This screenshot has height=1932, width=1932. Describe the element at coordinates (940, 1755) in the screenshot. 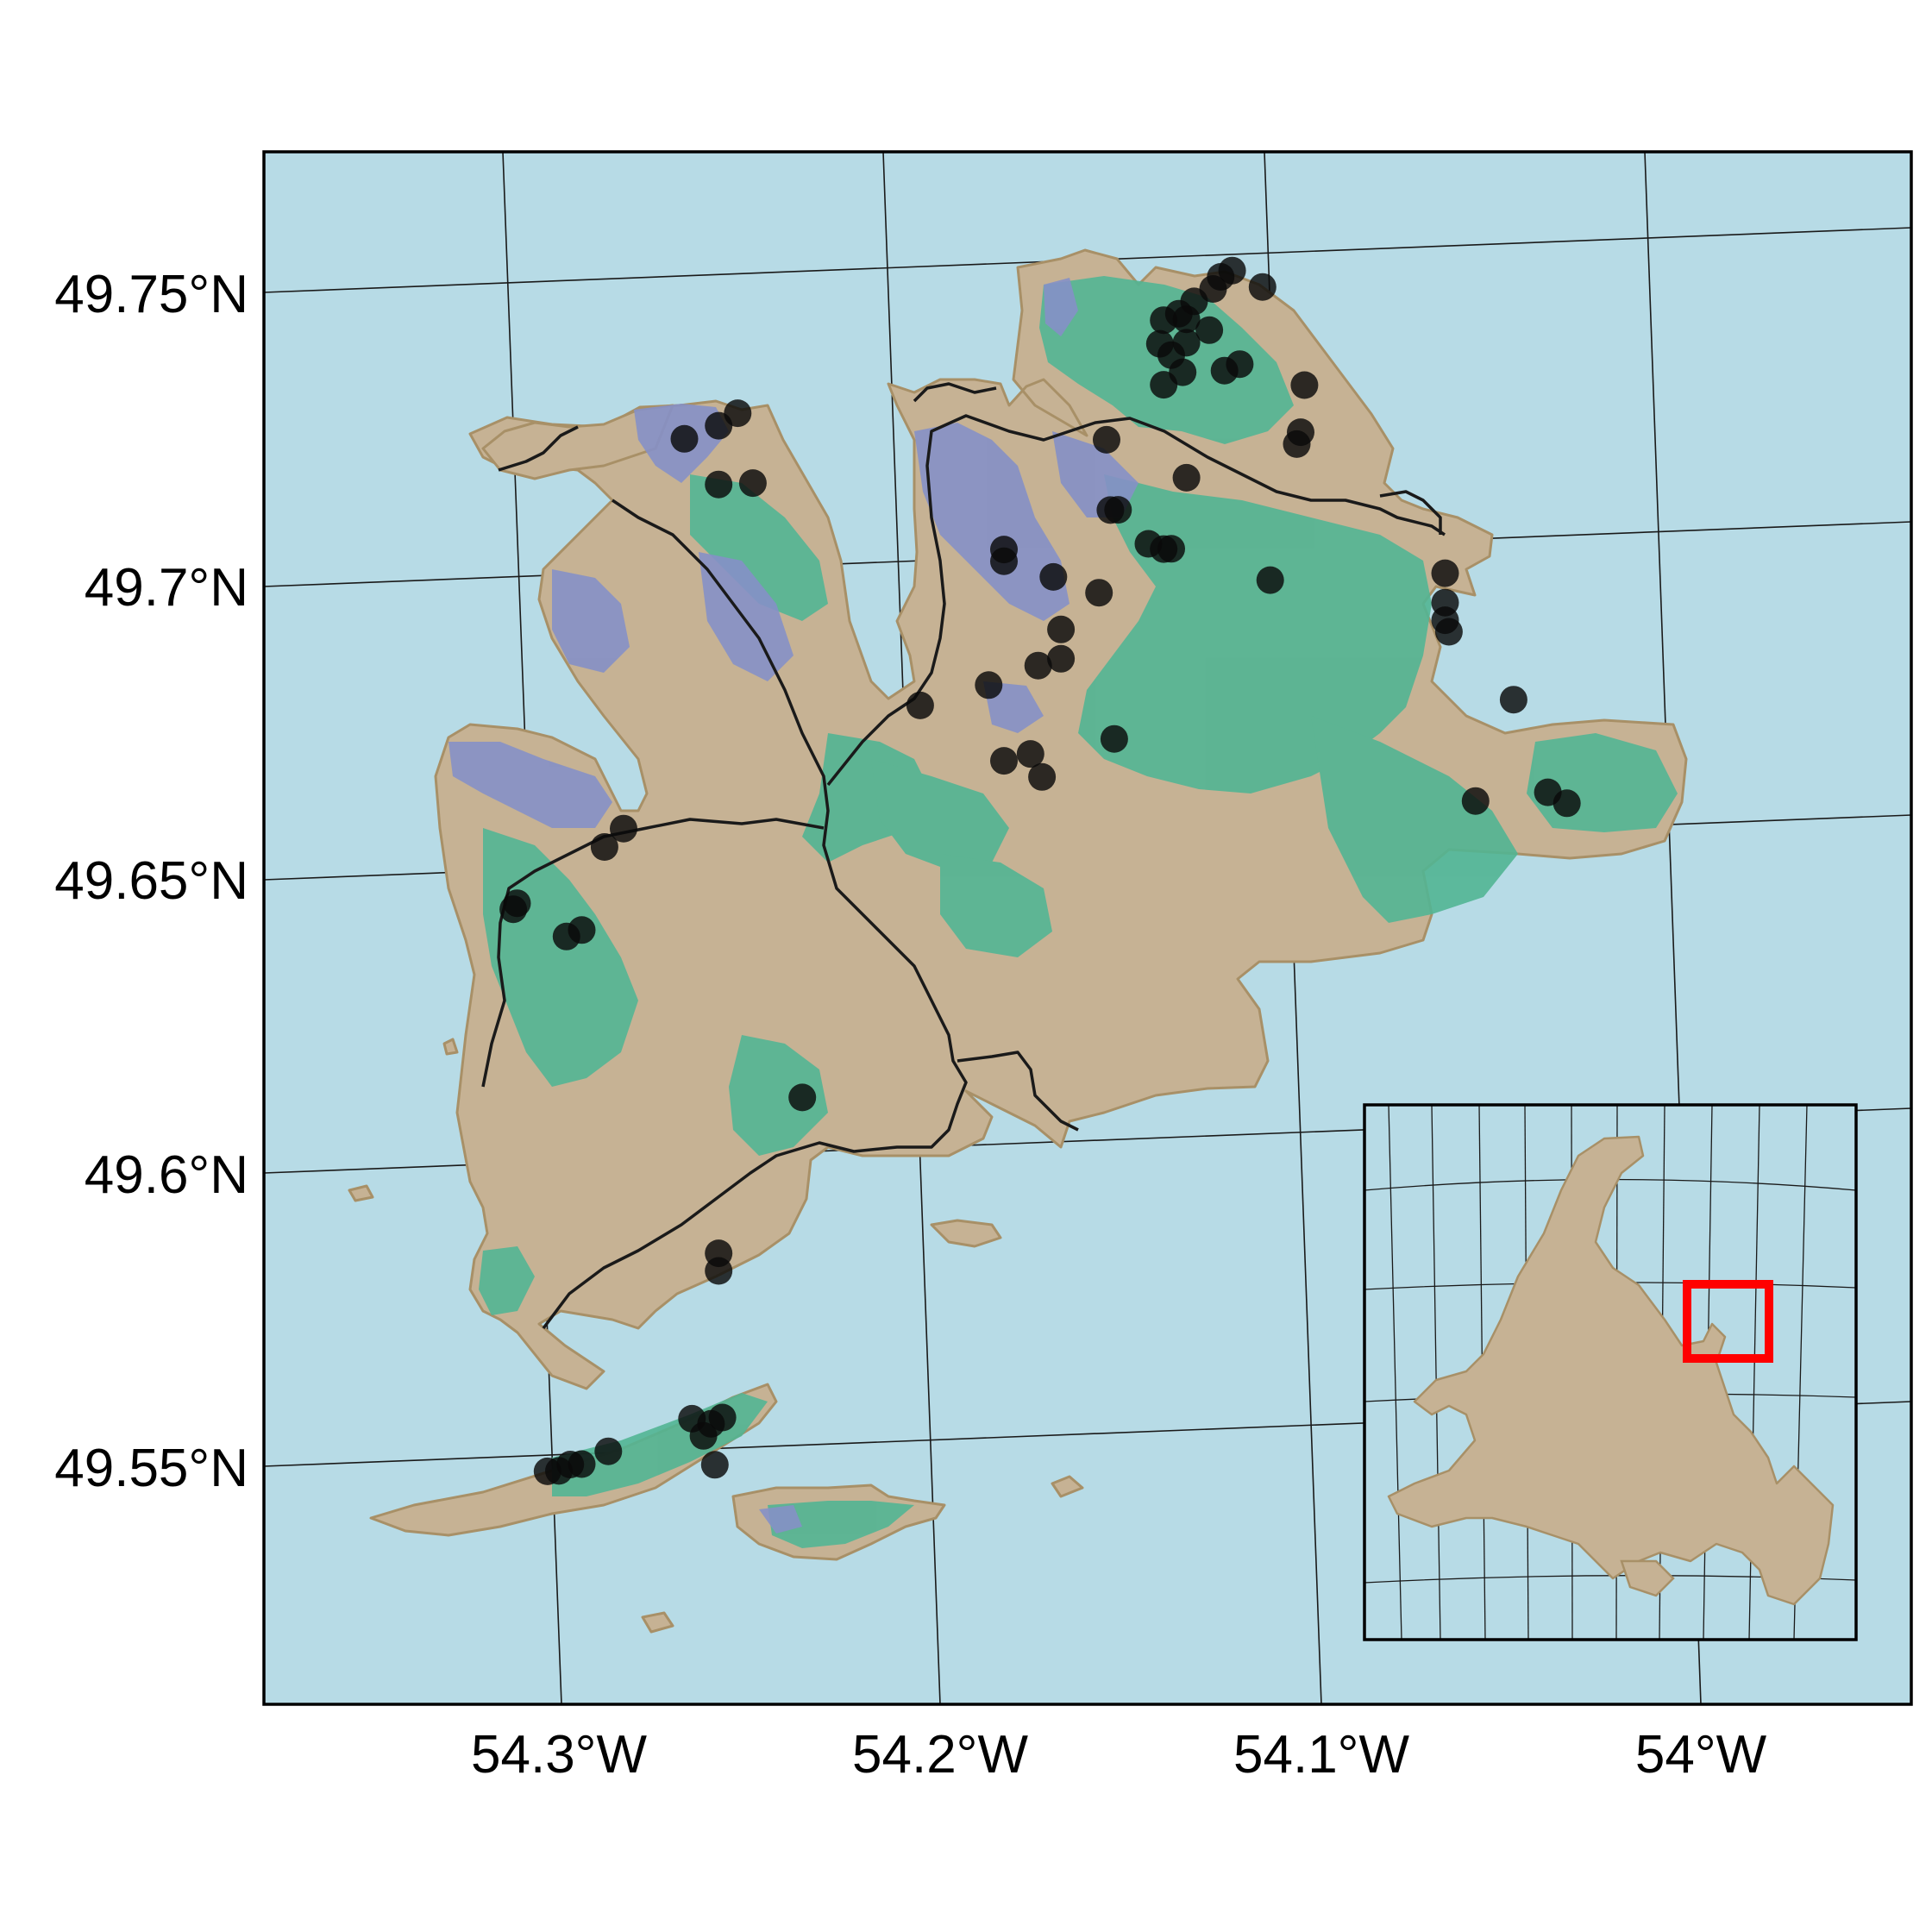

I see `lon-label-54-2: 54.2°W` at that location.